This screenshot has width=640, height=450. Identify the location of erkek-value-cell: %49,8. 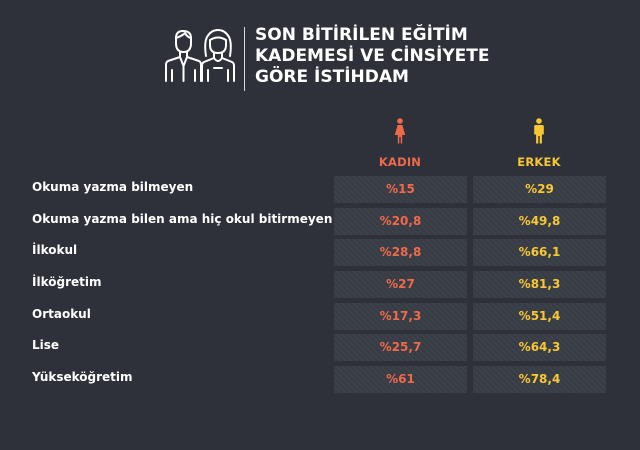
(539, 221).